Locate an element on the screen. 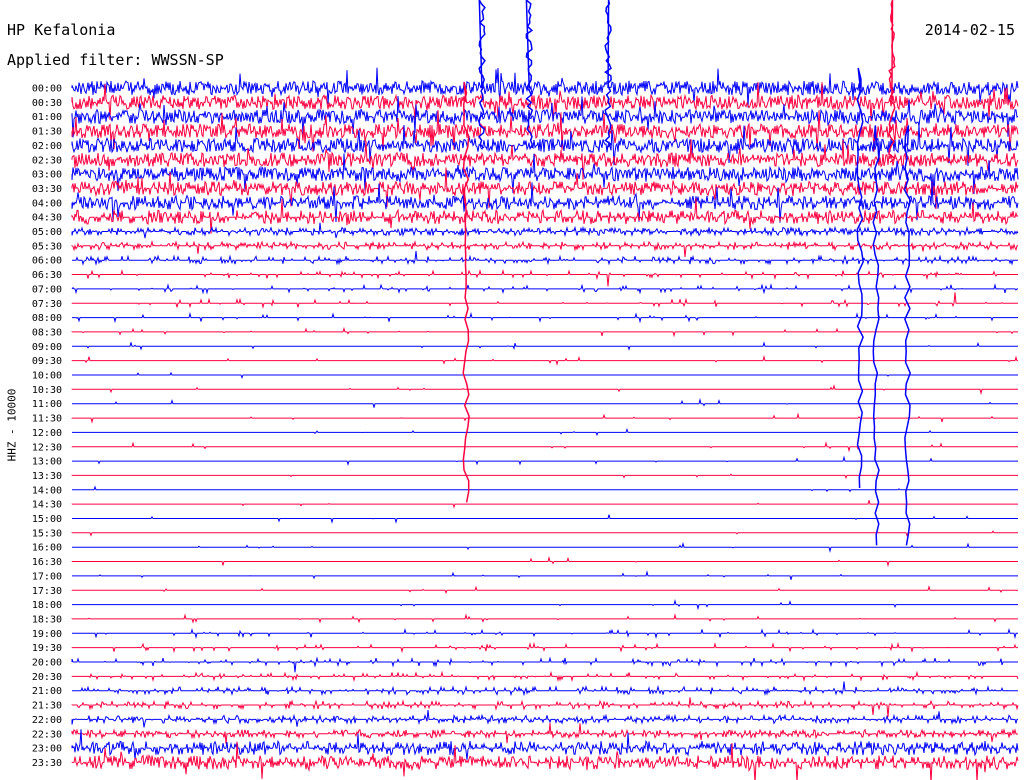 The height and width of the screenshot is (780, 1024). row-time-label: 12:30 is located at coordinates (47, 447).